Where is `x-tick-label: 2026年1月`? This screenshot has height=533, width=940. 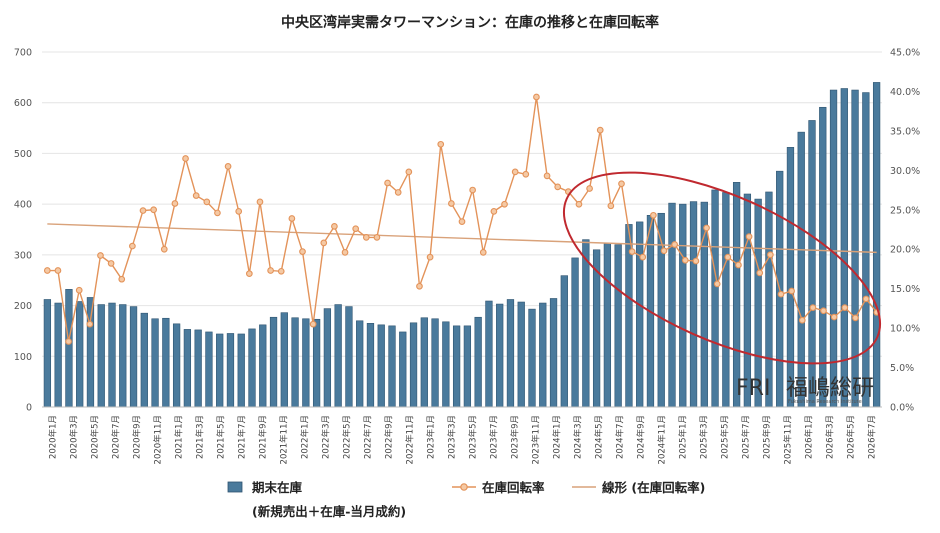 x-tick-label: 2026年1月 is located at coordinates (809, 437).